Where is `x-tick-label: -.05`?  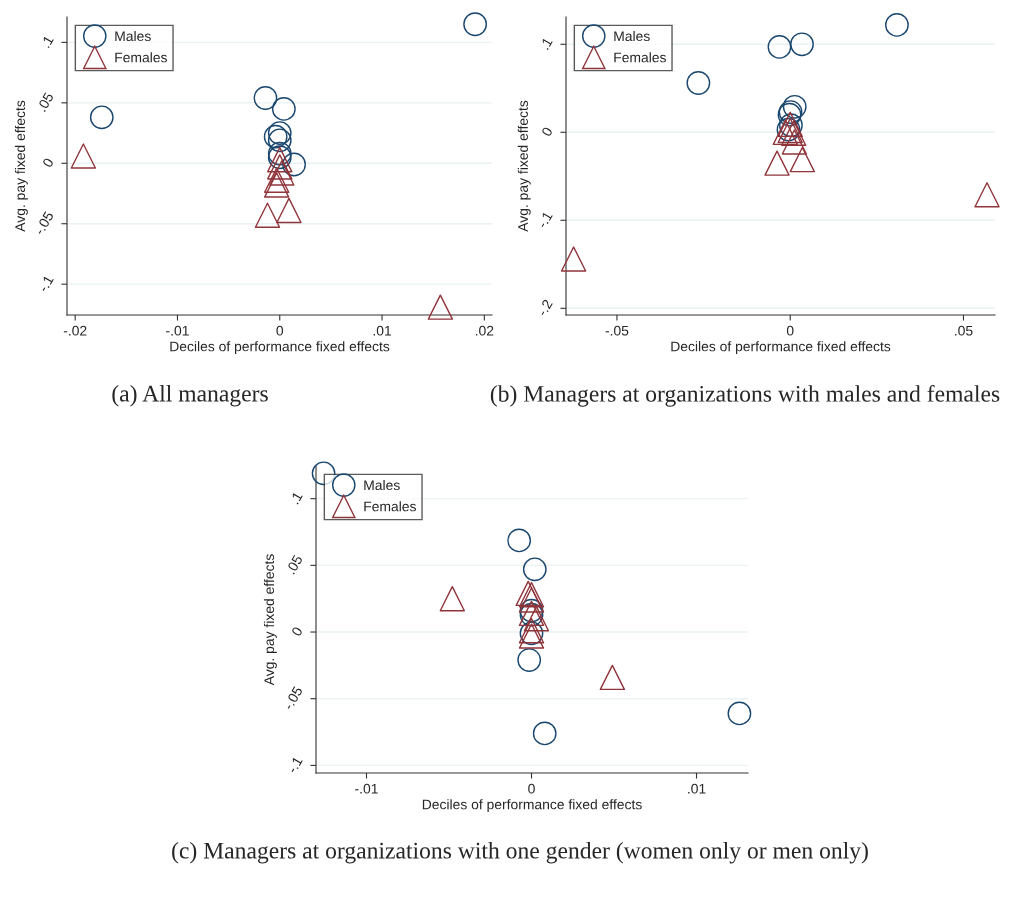 x-tick-label: -.05 is located at coordinates (617, 330).